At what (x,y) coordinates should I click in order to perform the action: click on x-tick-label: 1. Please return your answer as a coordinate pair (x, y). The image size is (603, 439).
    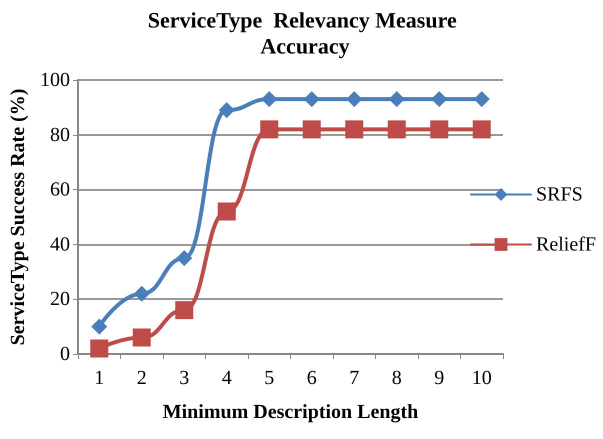
    Looking at the image, I should click on (99, 378).